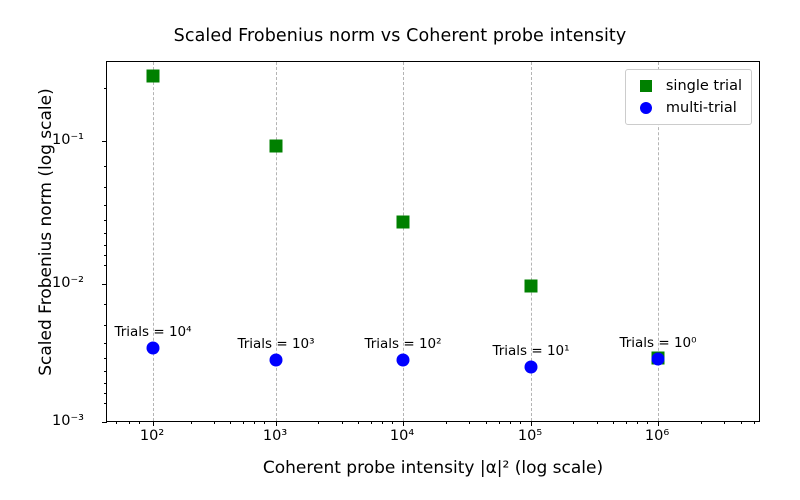 This screenshot has height=500, width=800. What do you see at coordinates (276, 423) in the screenshot?
I see `xtick-major-1e3` at bounding box center [276, 423].